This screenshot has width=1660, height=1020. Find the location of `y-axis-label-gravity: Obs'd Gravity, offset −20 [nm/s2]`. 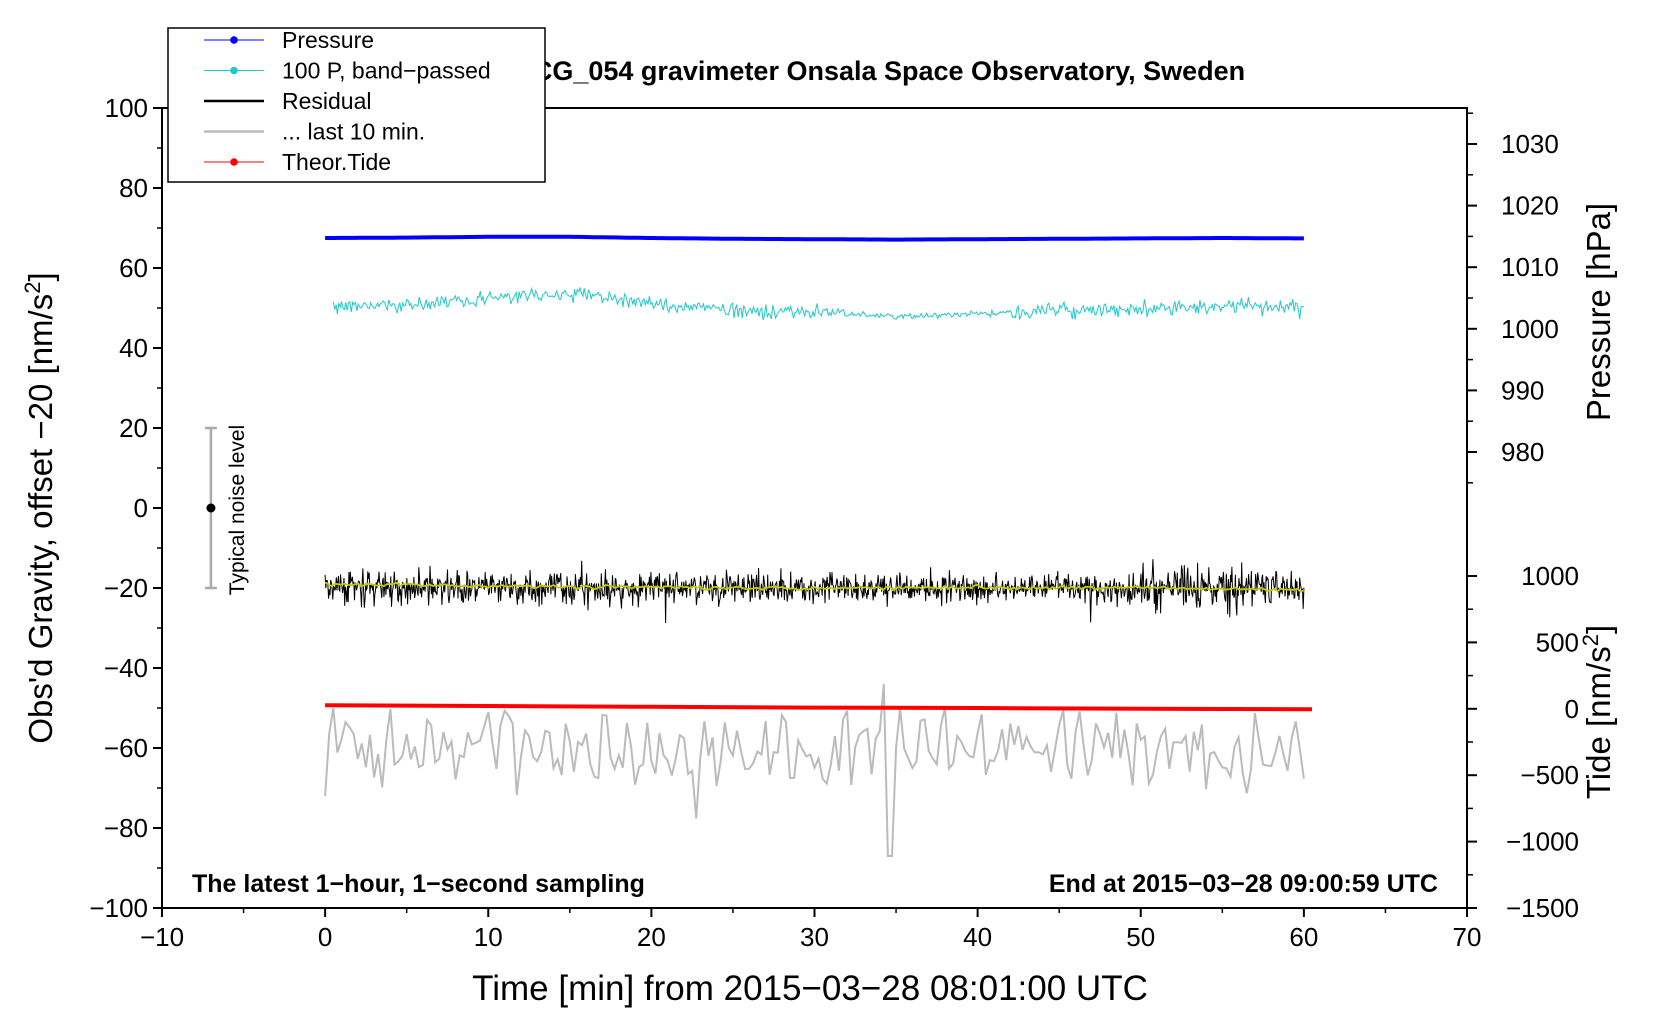

y-axis-label-gravity: Obs'd Gravity, offset −20 [nm/s2] is located at coordinates (39, 507).